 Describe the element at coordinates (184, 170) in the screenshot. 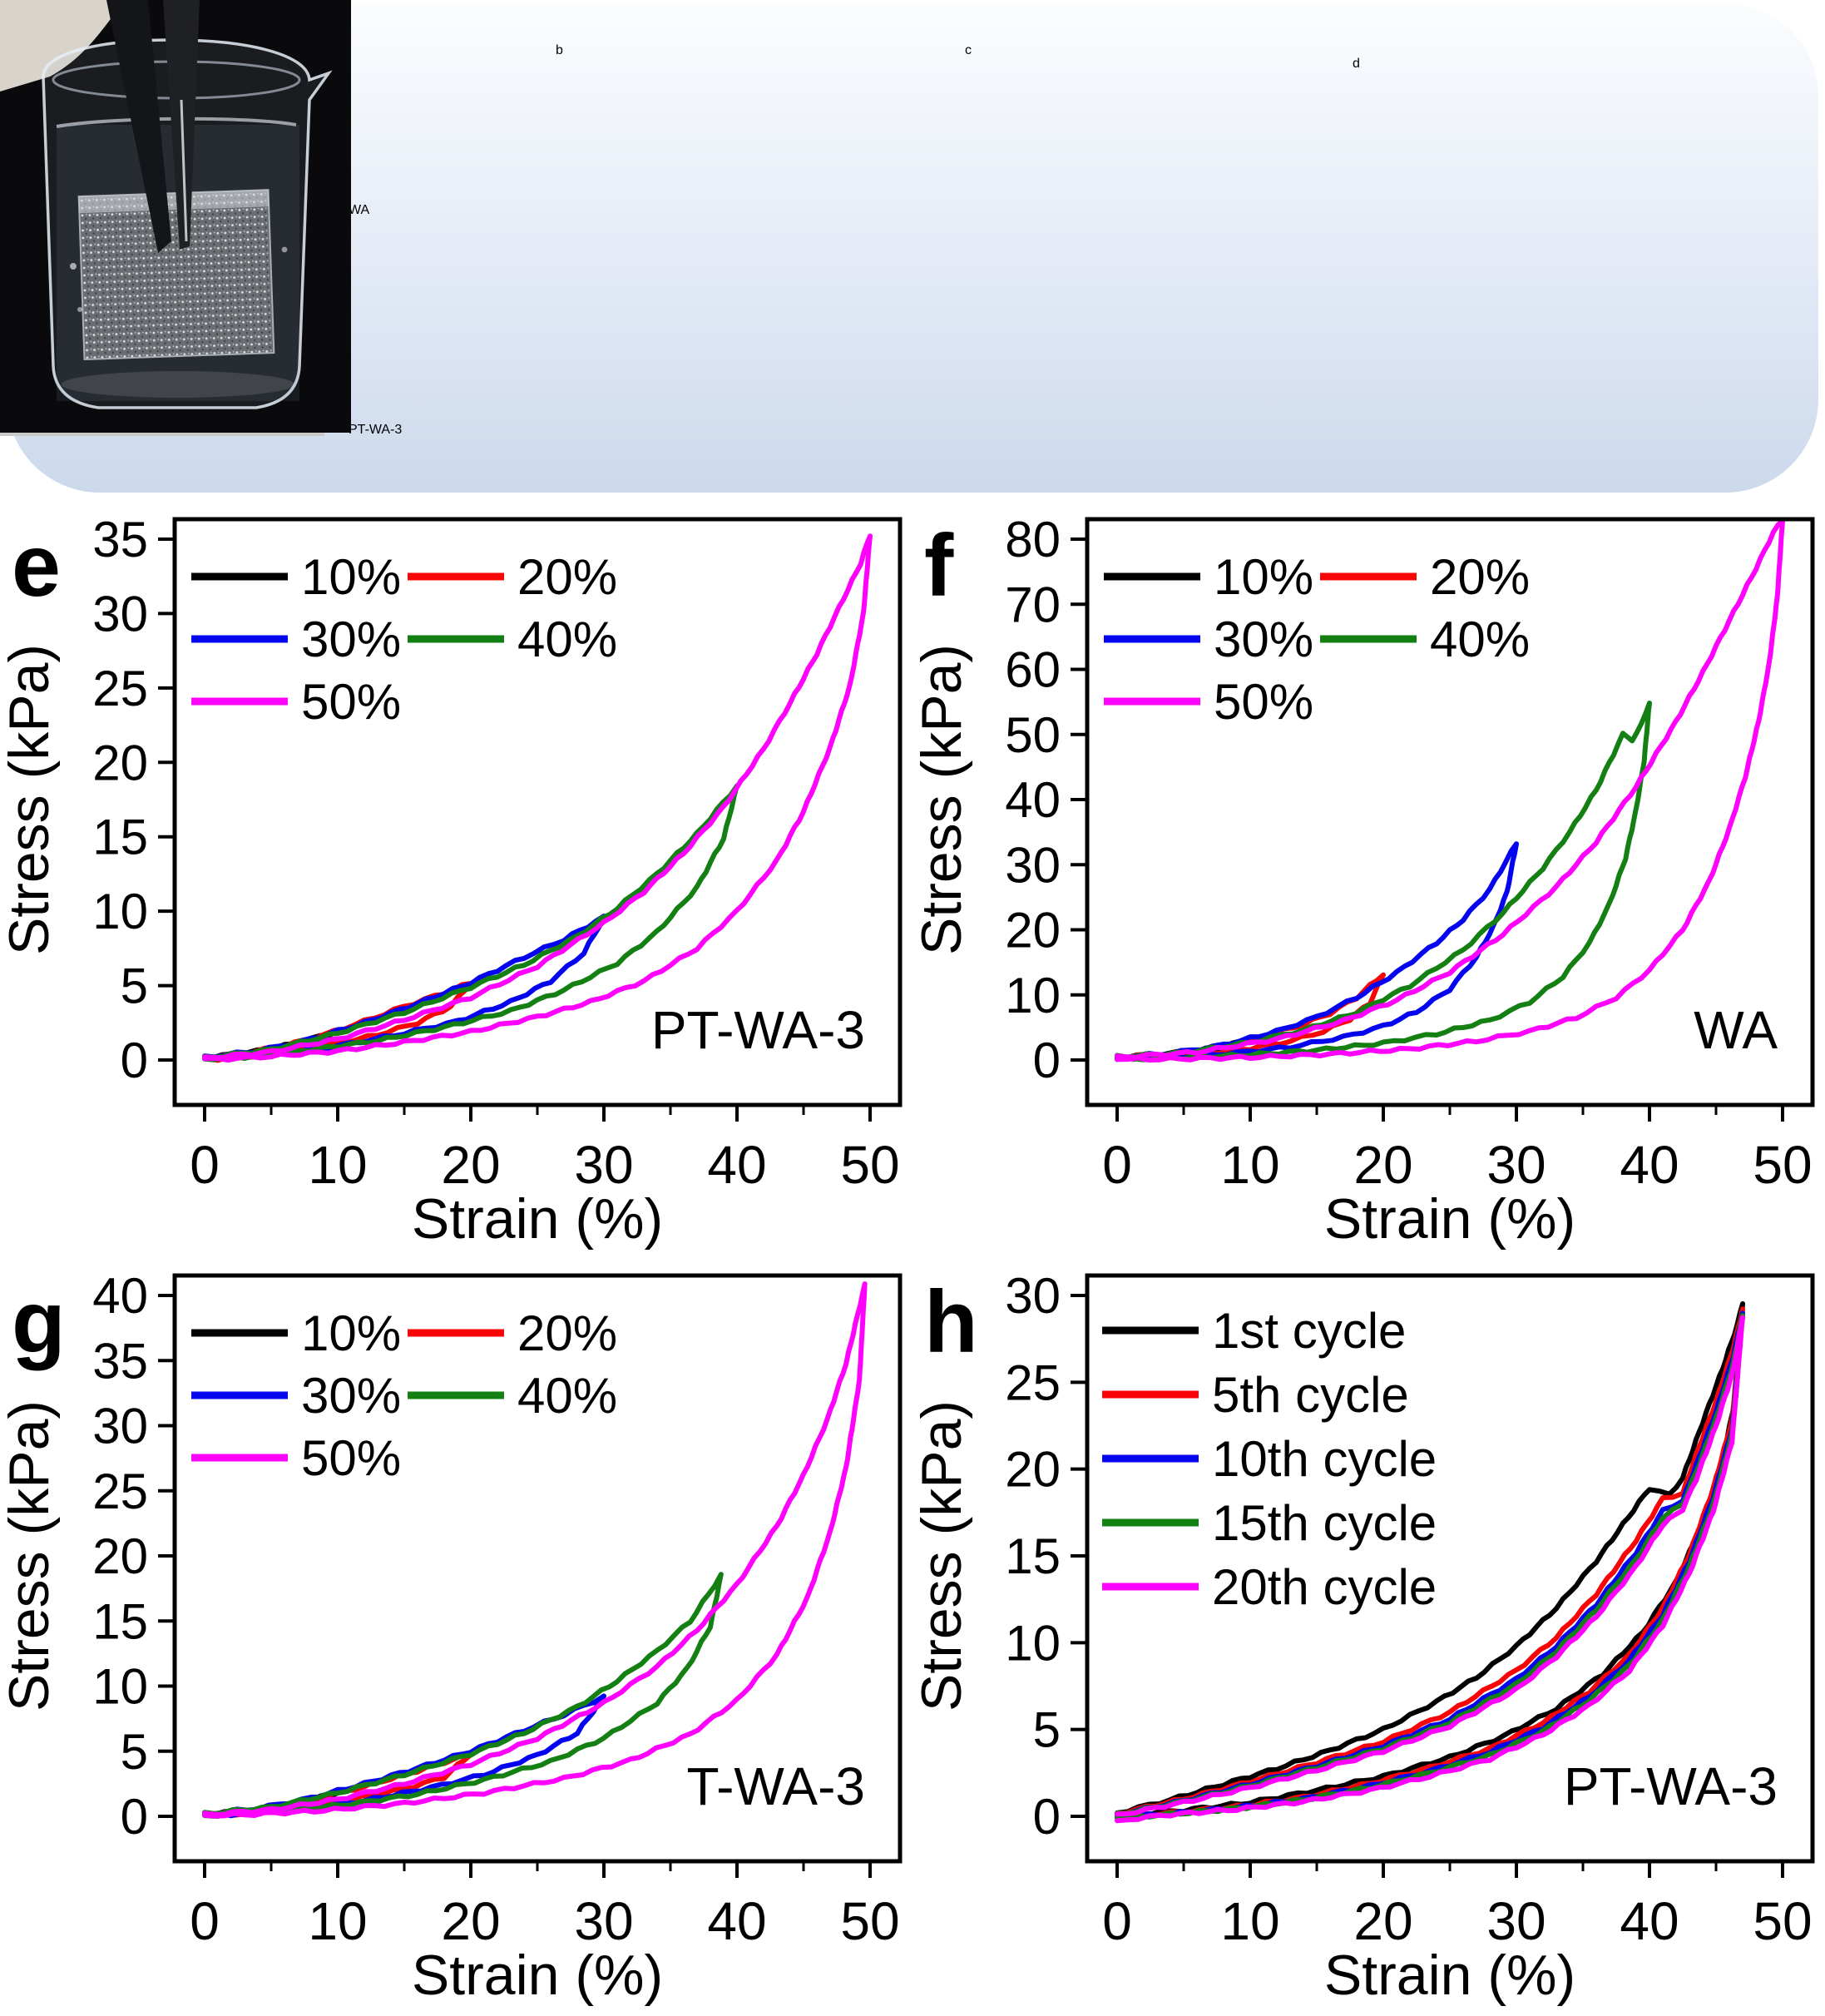

I see `tweezers-highlight` at that location.